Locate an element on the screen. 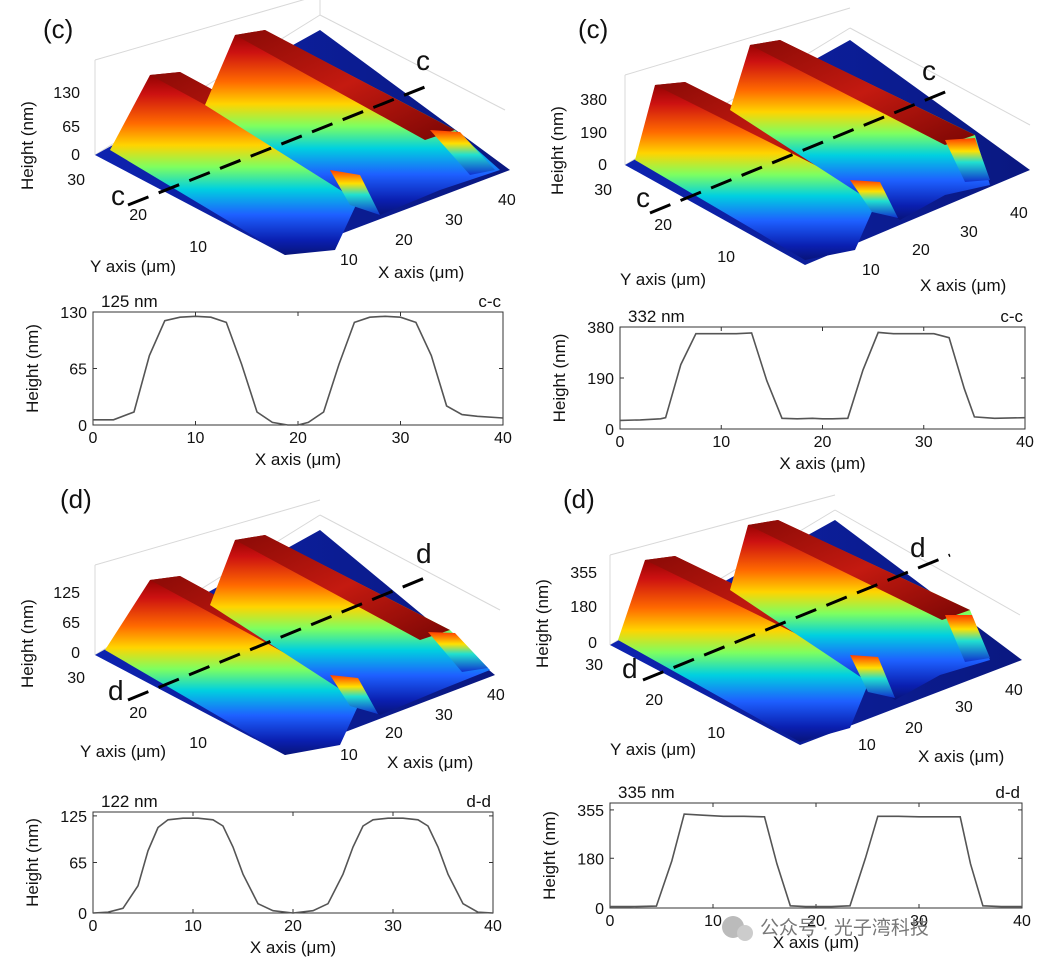  height-annotation: 332 nm is located at coordinates (656, 316).